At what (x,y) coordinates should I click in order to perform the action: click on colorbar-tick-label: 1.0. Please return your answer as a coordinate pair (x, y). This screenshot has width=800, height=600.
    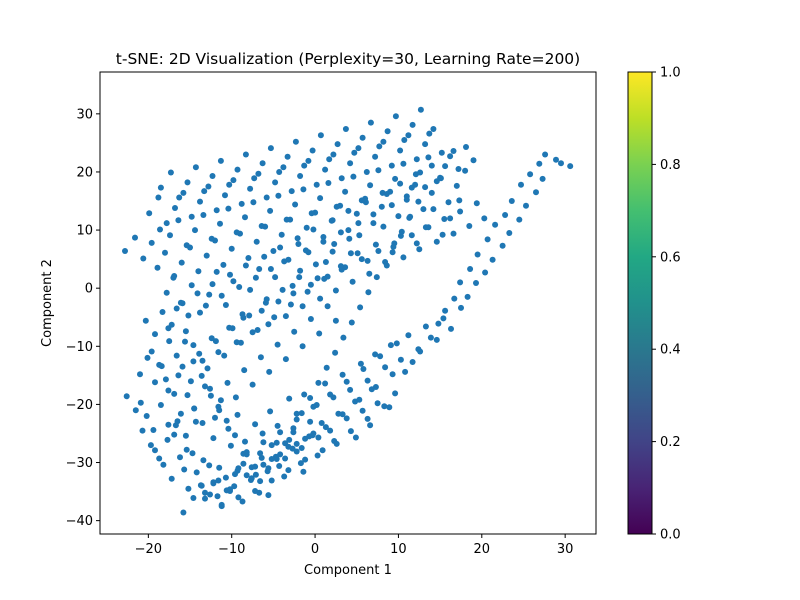
    Looking at the image, I should click on (670, 73).